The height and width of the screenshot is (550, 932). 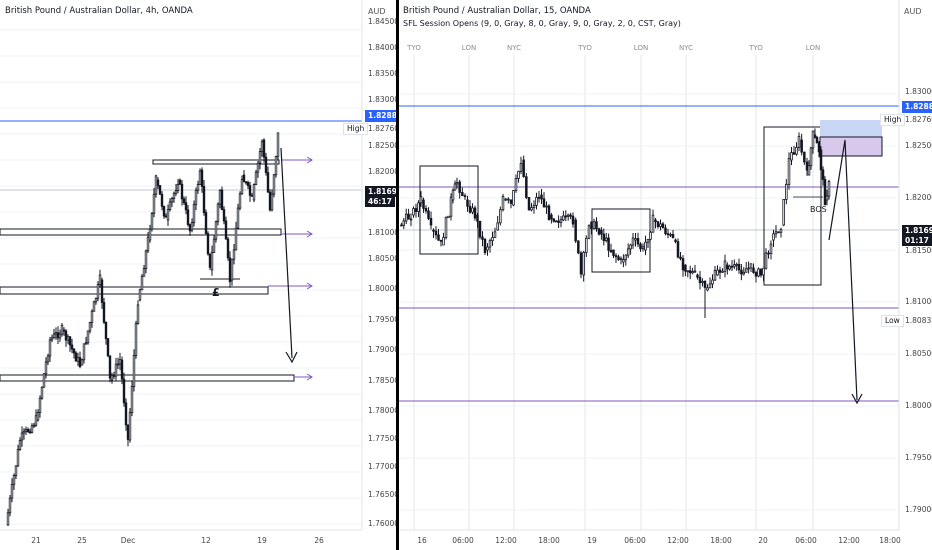 I want to click on right-y-tick: 1.80000, so click(x=918, y=405).